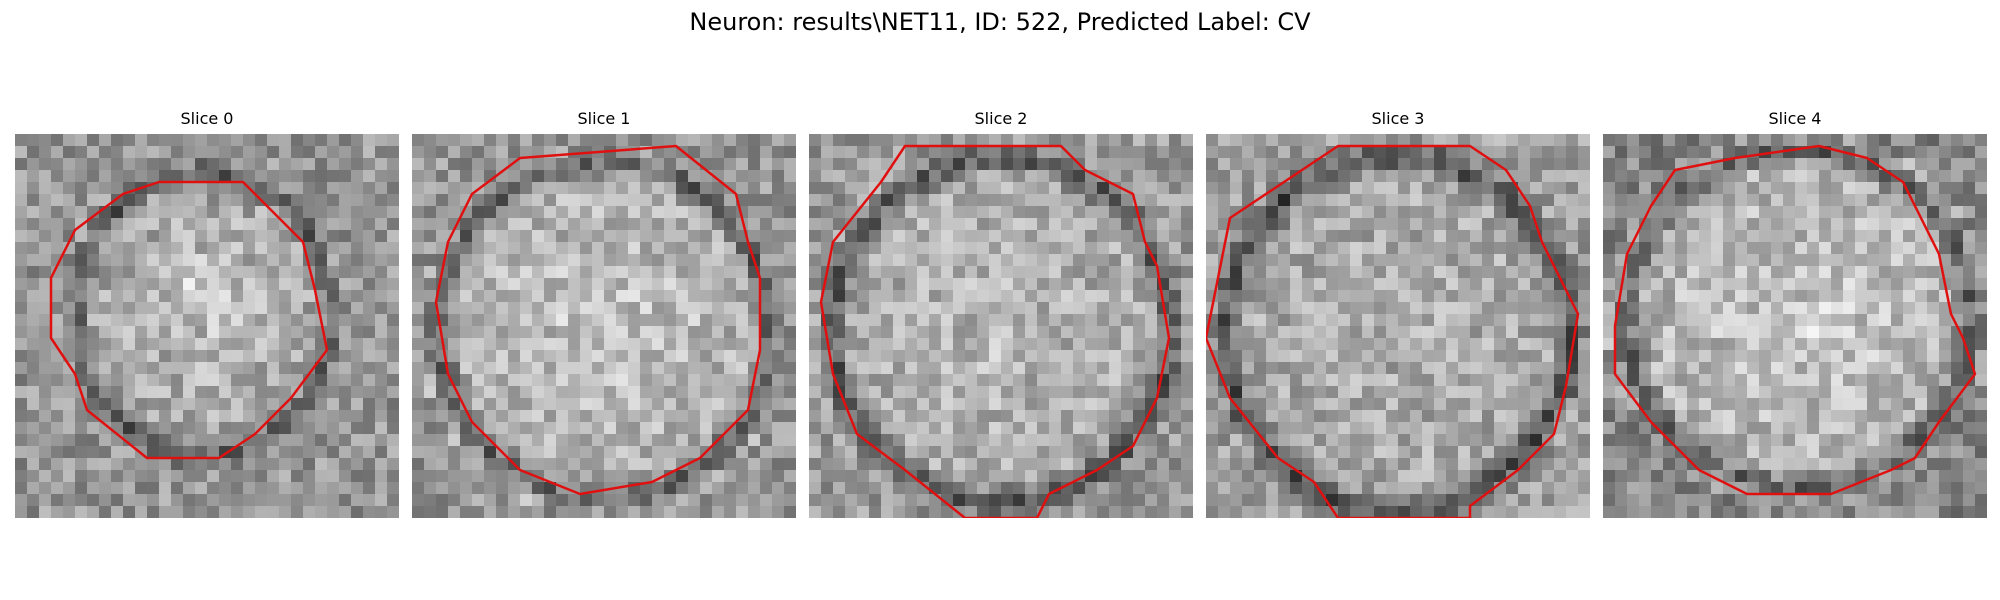 The image size is (2000, 600). I want to click on slice-title: Slice 2, so click(1001, 118).